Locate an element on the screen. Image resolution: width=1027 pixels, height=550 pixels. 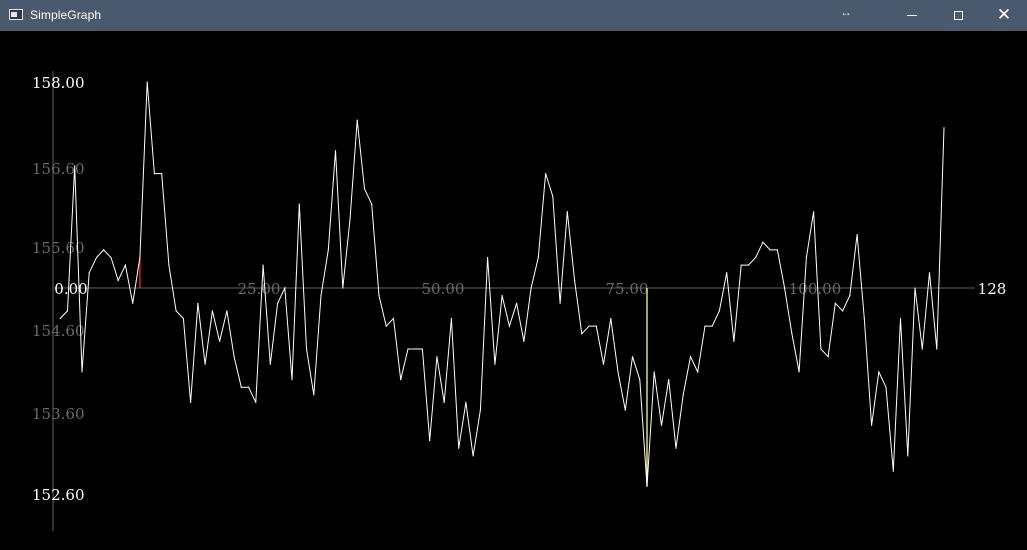
y-tick-label: 154.60 is located at coordinates (58, 331).